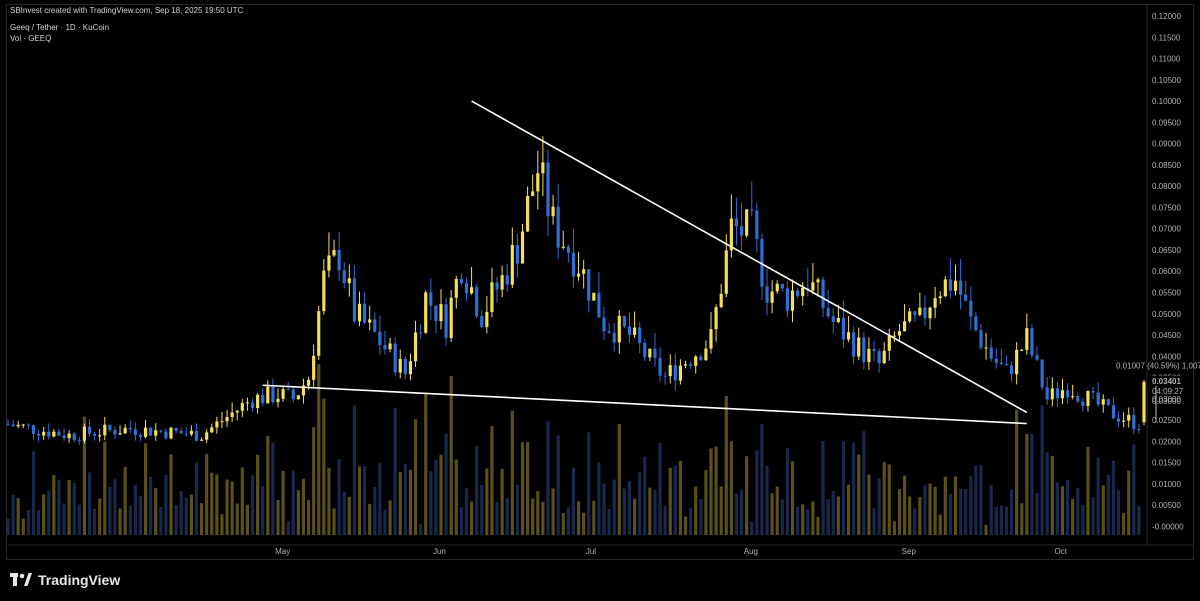 The height and width of the screenshot is (601, 1200). What do you see at coordinates (1168, 526) in the screenshot?
I see `y-tick-label: -0.00000` at bounding box center [1168, 526].